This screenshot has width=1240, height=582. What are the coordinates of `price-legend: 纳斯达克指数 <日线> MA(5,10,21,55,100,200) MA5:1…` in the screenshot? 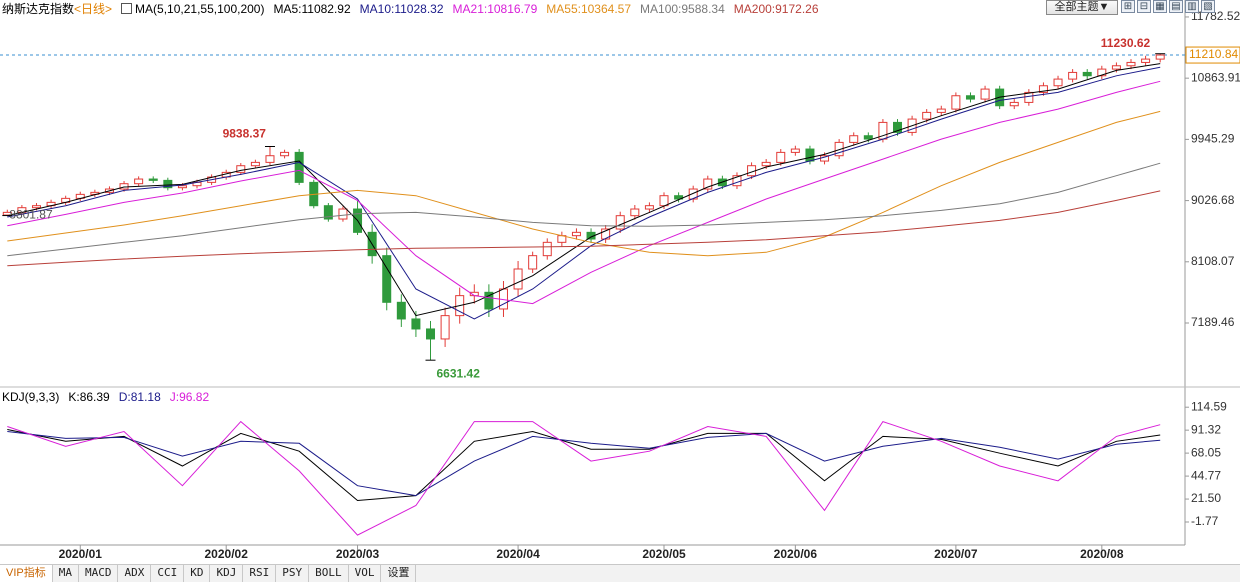 It's located at (410, 8).